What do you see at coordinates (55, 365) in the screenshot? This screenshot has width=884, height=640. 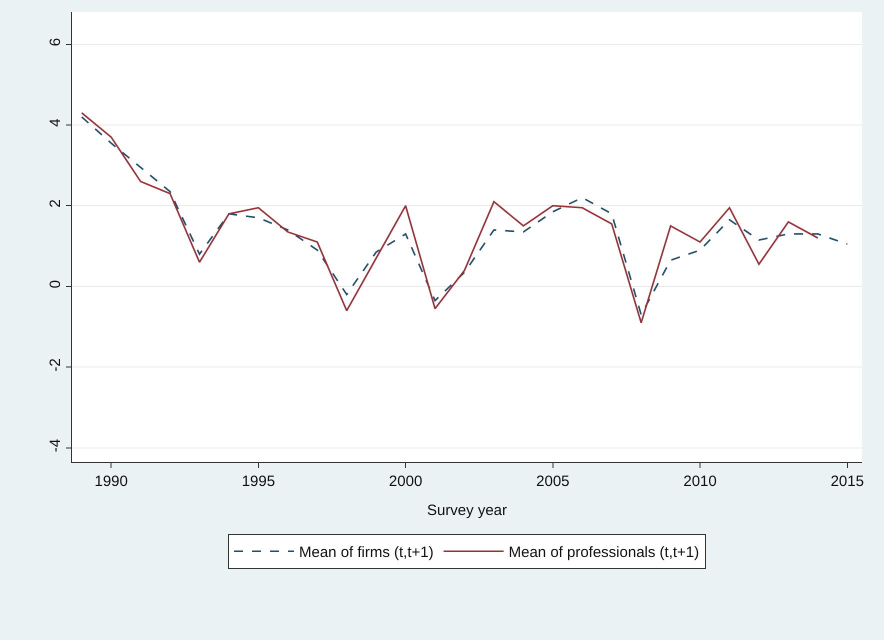 I see `y-tick-label: -2` at bounding box center [55, 365].